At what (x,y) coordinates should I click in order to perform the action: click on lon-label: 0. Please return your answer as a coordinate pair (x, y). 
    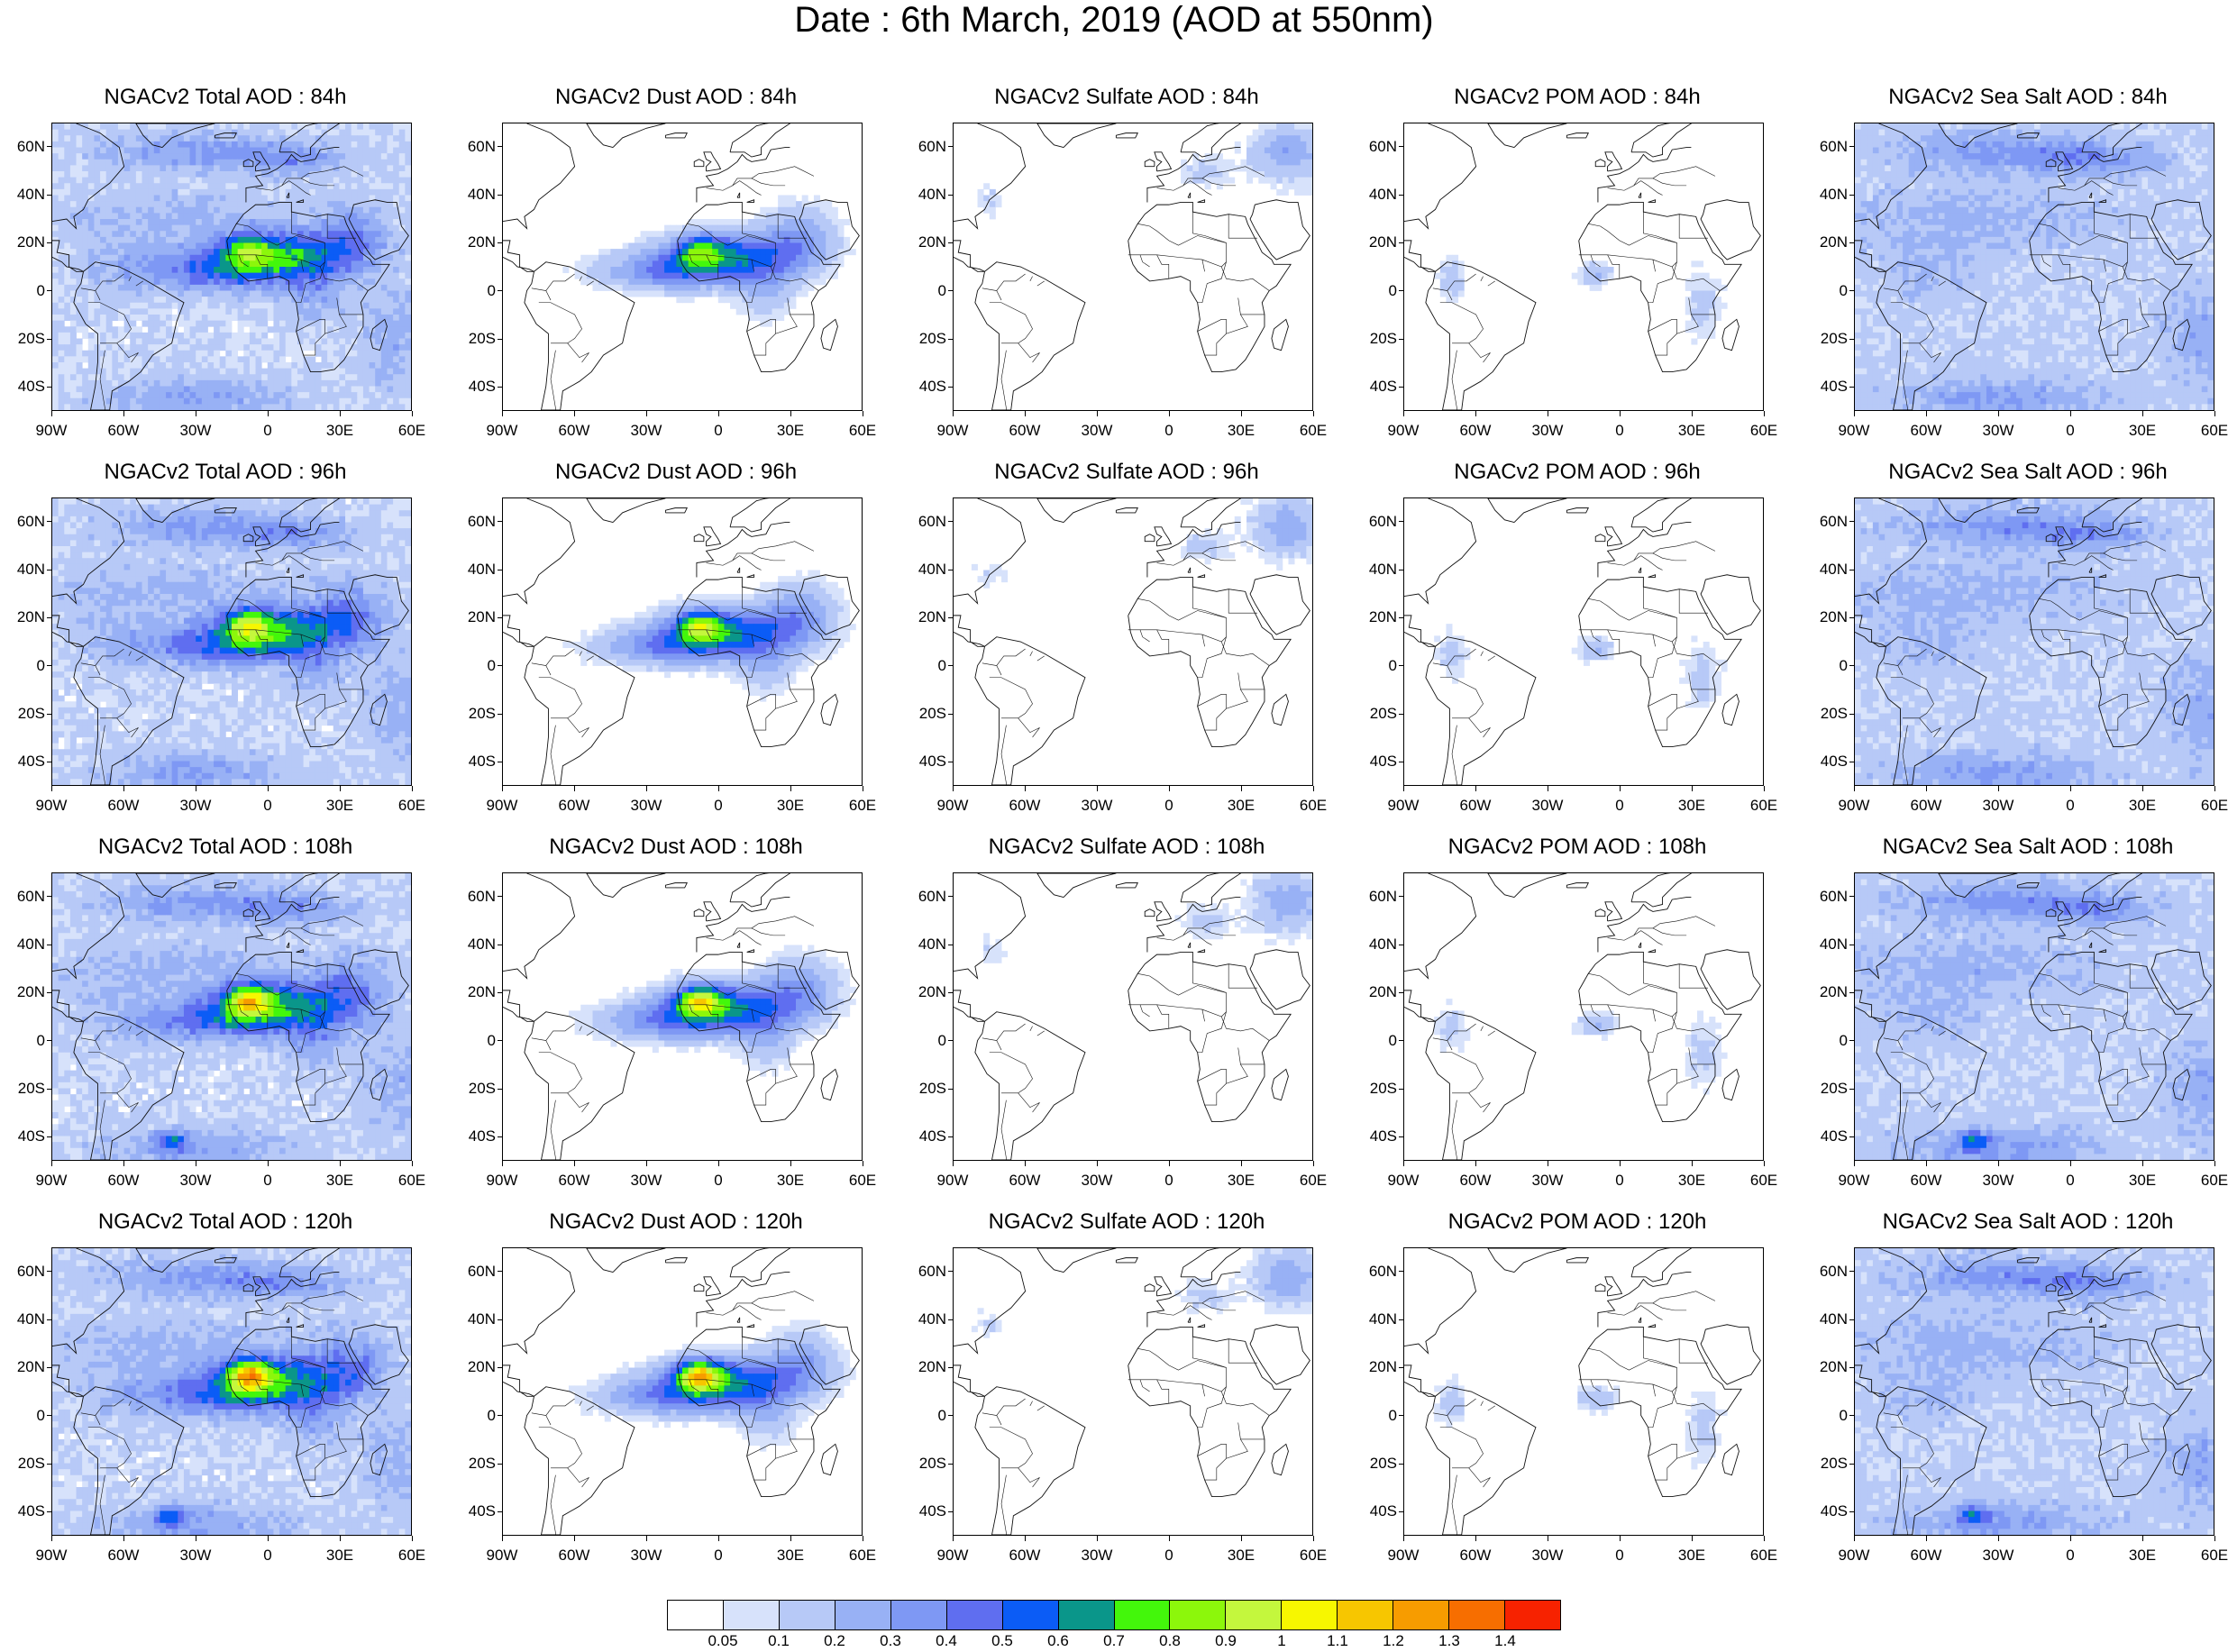
    Looking at the image, I should click on (718, 1556).